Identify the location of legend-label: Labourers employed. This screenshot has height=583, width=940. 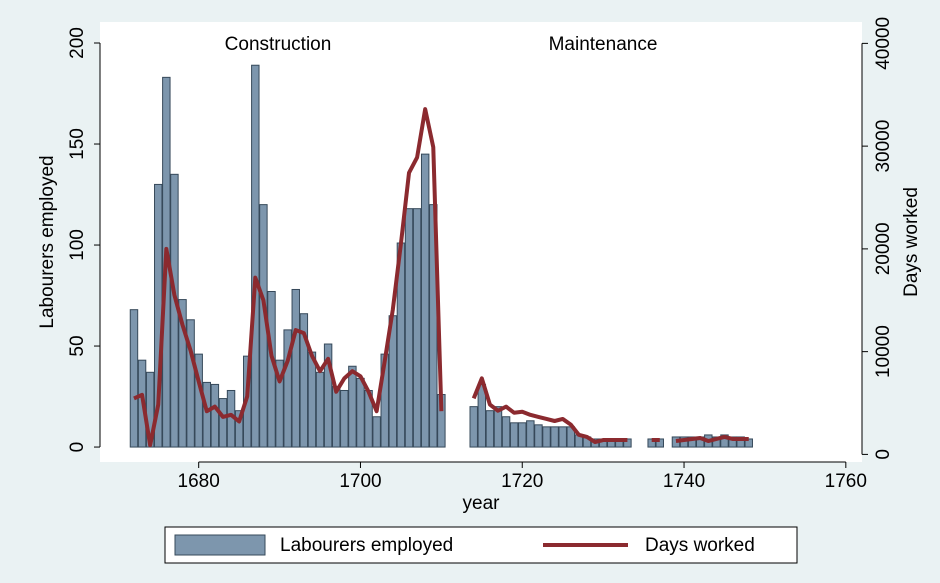
(366, 545).